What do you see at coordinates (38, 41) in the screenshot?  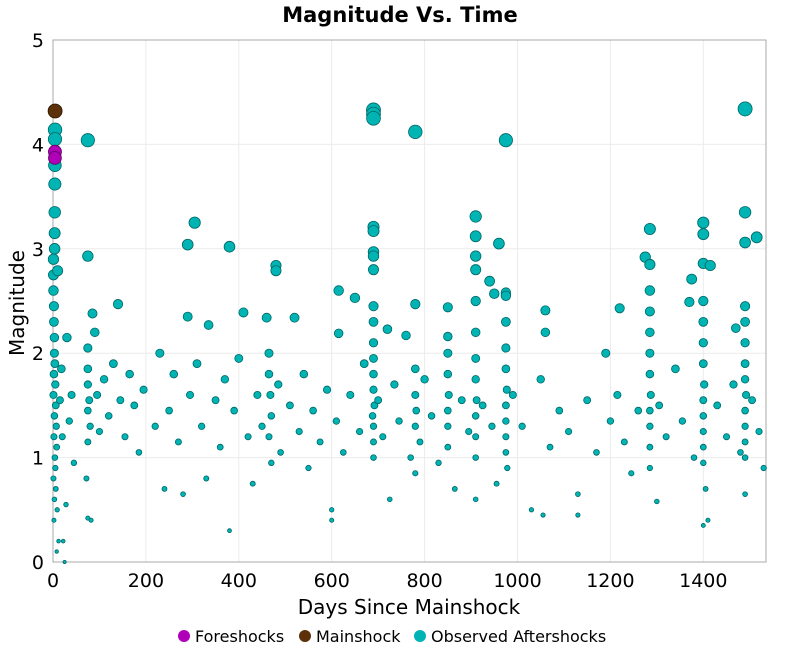 I see `y-tick-label: 5` at bounding box center [38, 41].